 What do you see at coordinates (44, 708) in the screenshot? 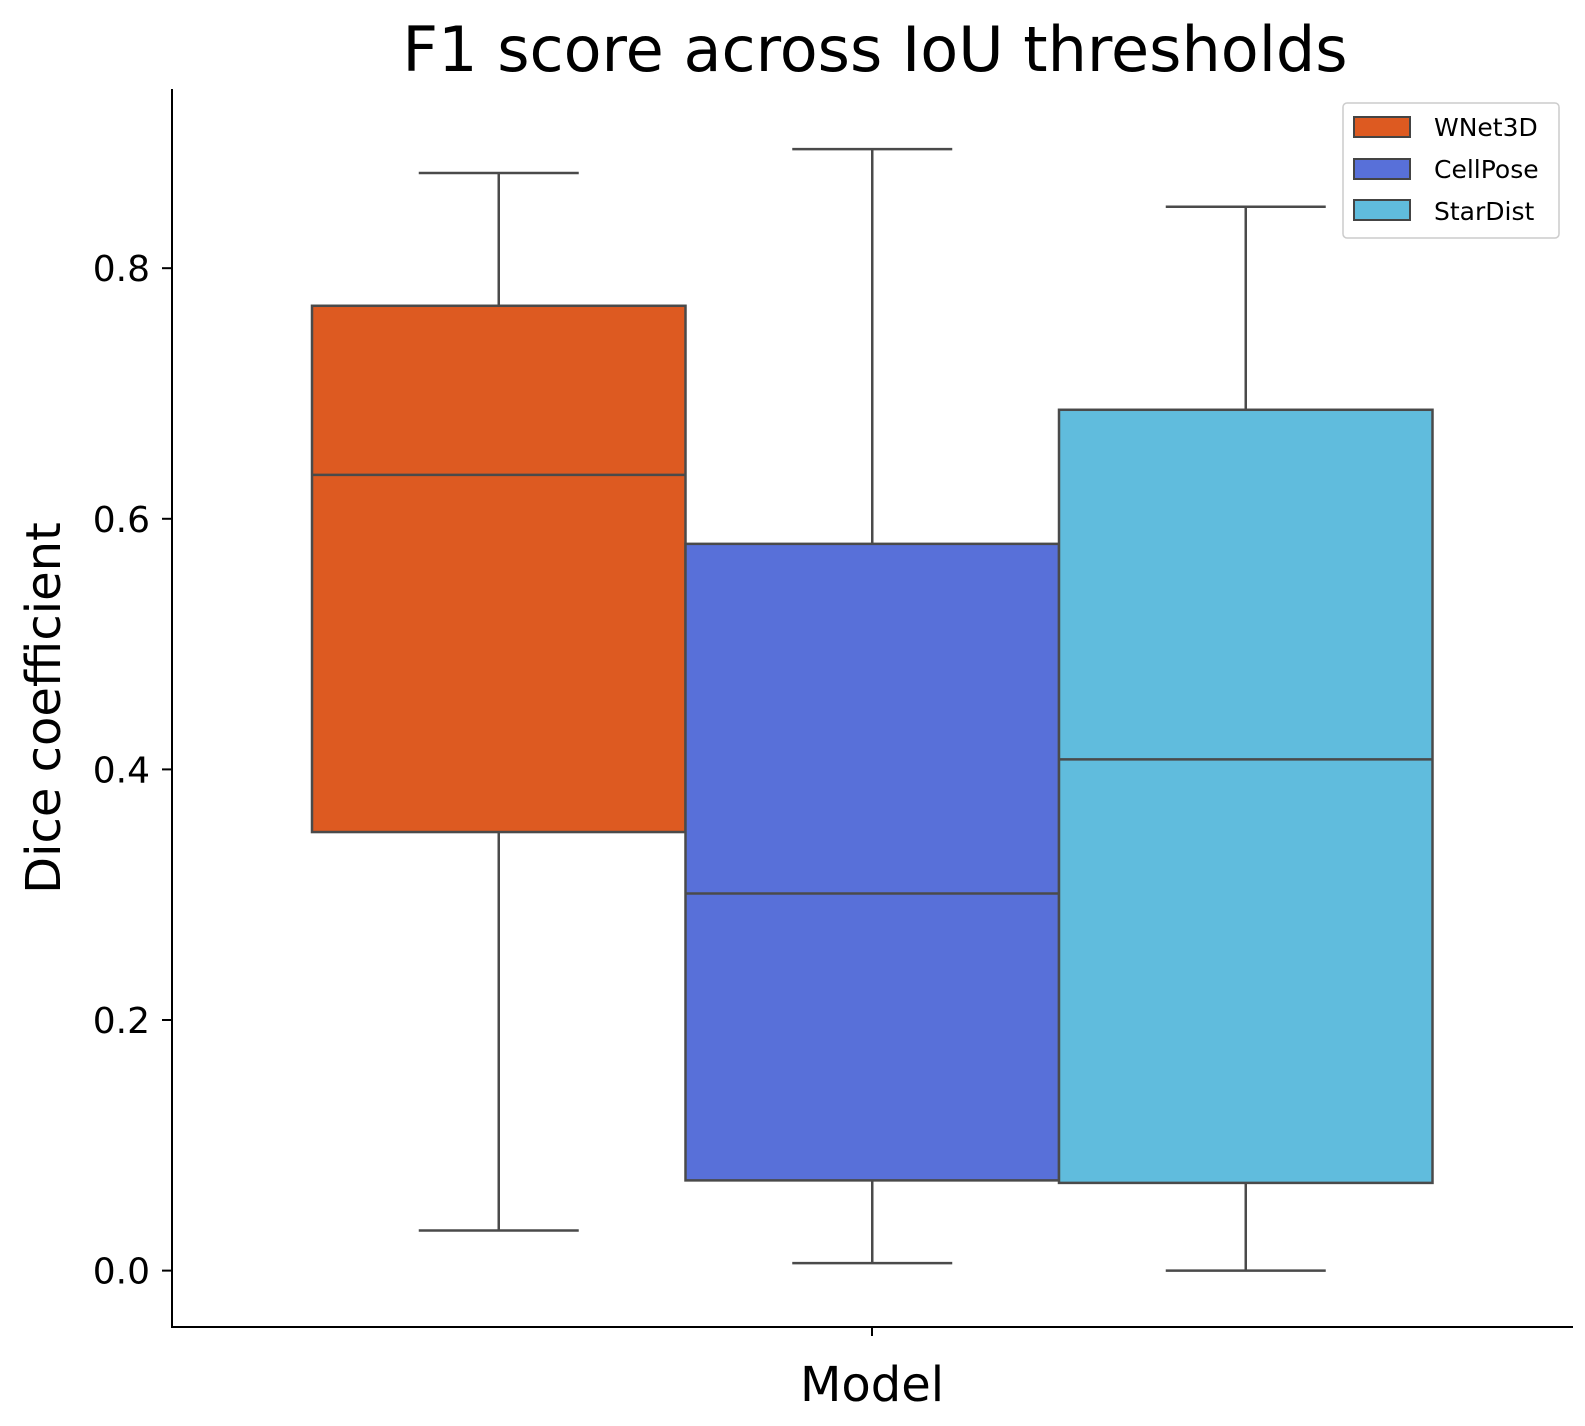
I see `y-axis-label: Dice coefficient` at bounding box center [44, 708].